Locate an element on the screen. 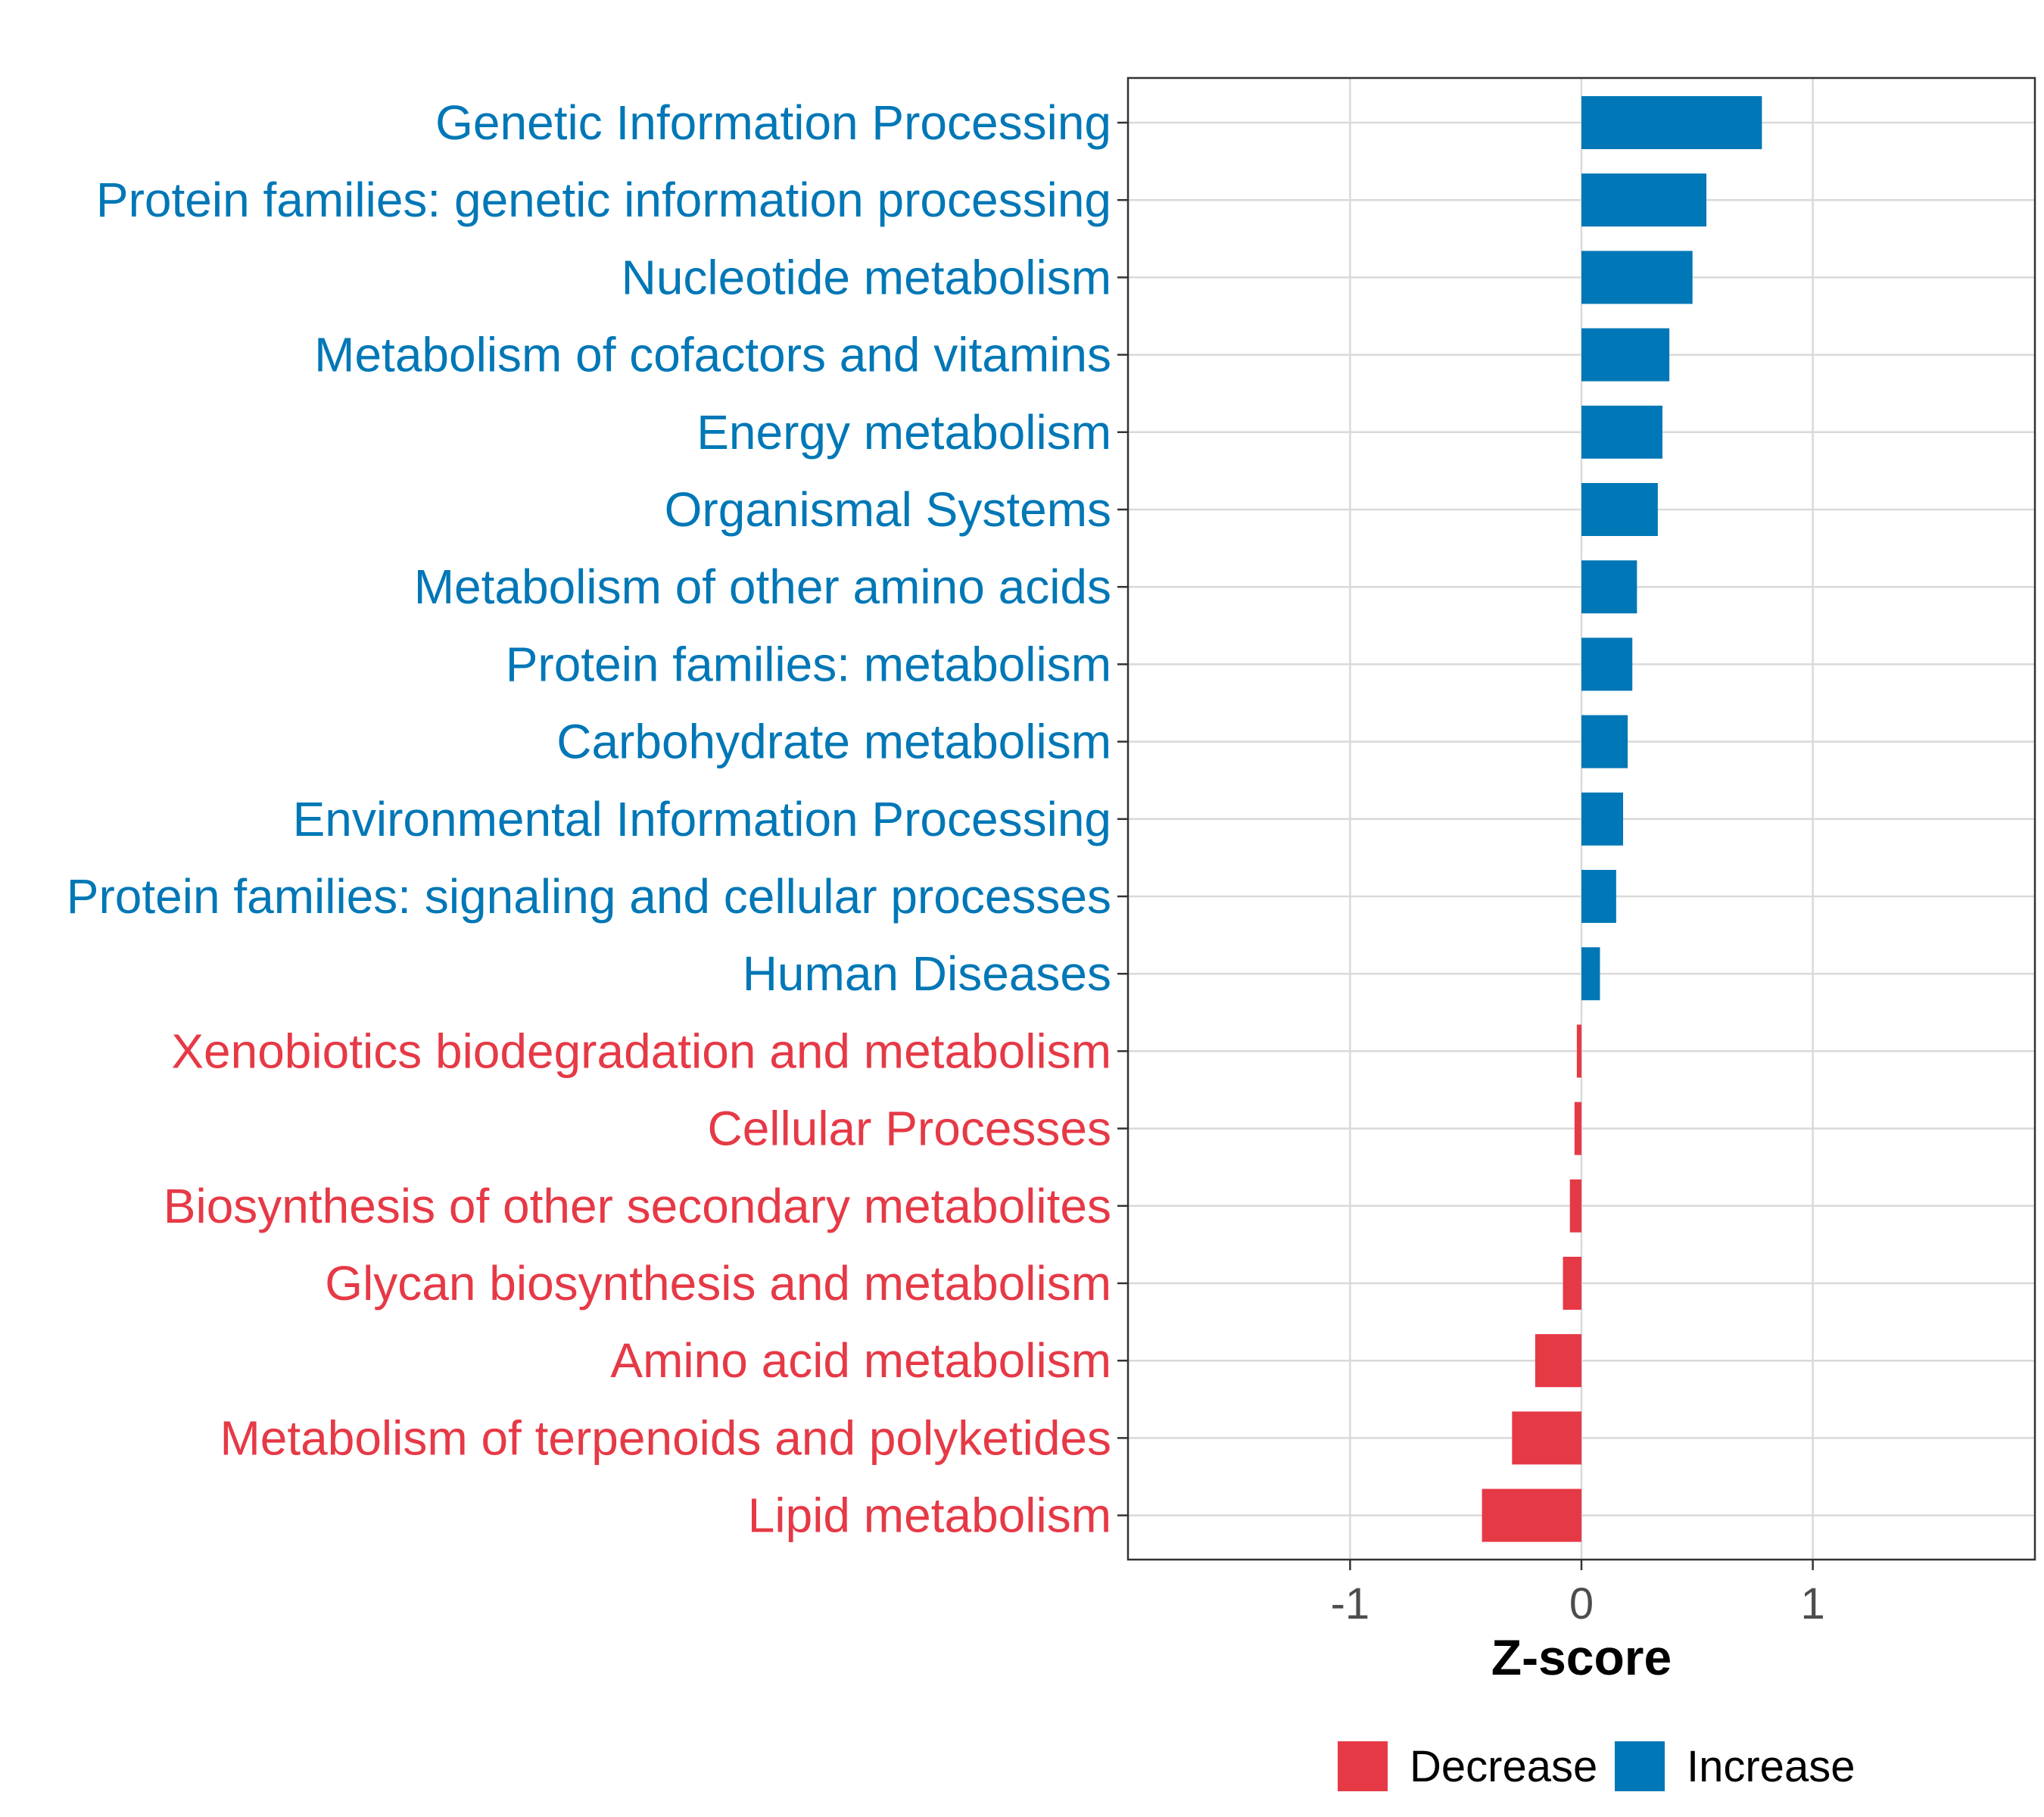 The image size is (2044, 1817). category-label: Metabolism of terpenoids and polyketides is located at coordinates (665, 1437).